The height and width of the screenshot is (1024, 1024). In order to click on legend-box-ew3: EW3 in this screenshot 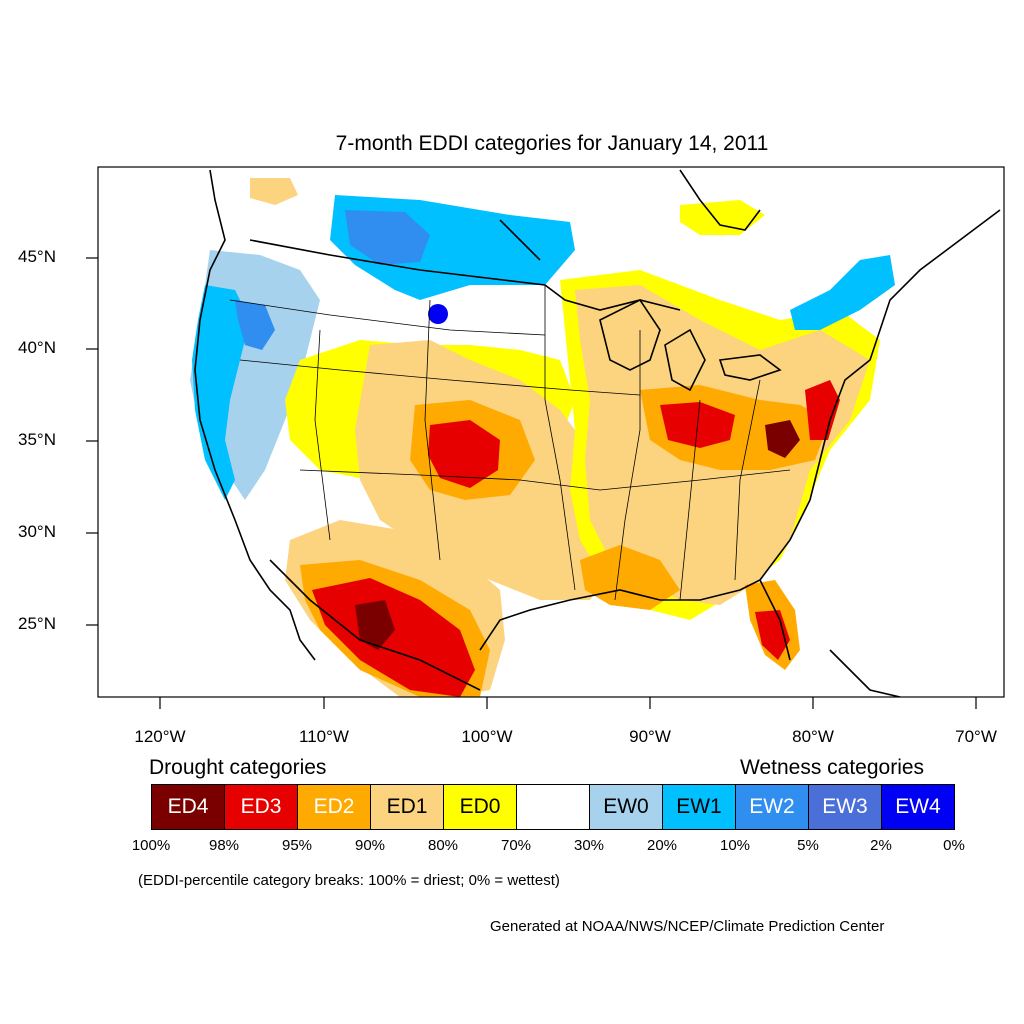, I will do `click(845, 807)`.